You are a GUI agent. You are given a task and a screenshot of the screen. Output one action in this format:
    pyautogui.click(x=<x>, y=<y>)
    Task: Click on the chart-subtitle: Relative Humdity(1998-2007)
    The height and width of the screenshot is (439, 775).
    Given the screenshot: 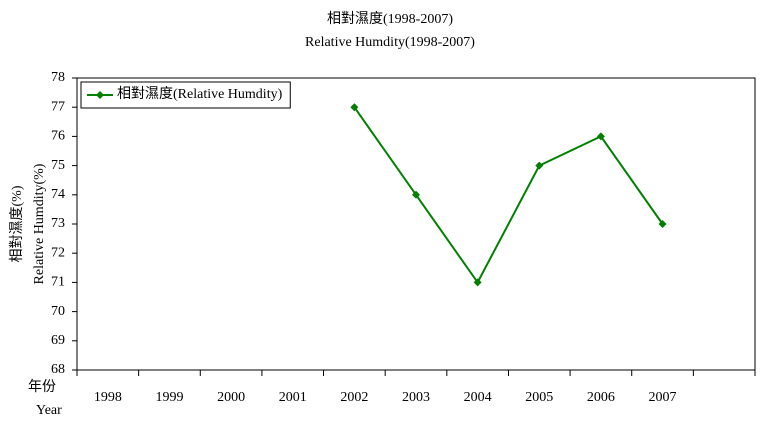 What is the action you would take?
    pyautogui.click(x=390, y=42)
    